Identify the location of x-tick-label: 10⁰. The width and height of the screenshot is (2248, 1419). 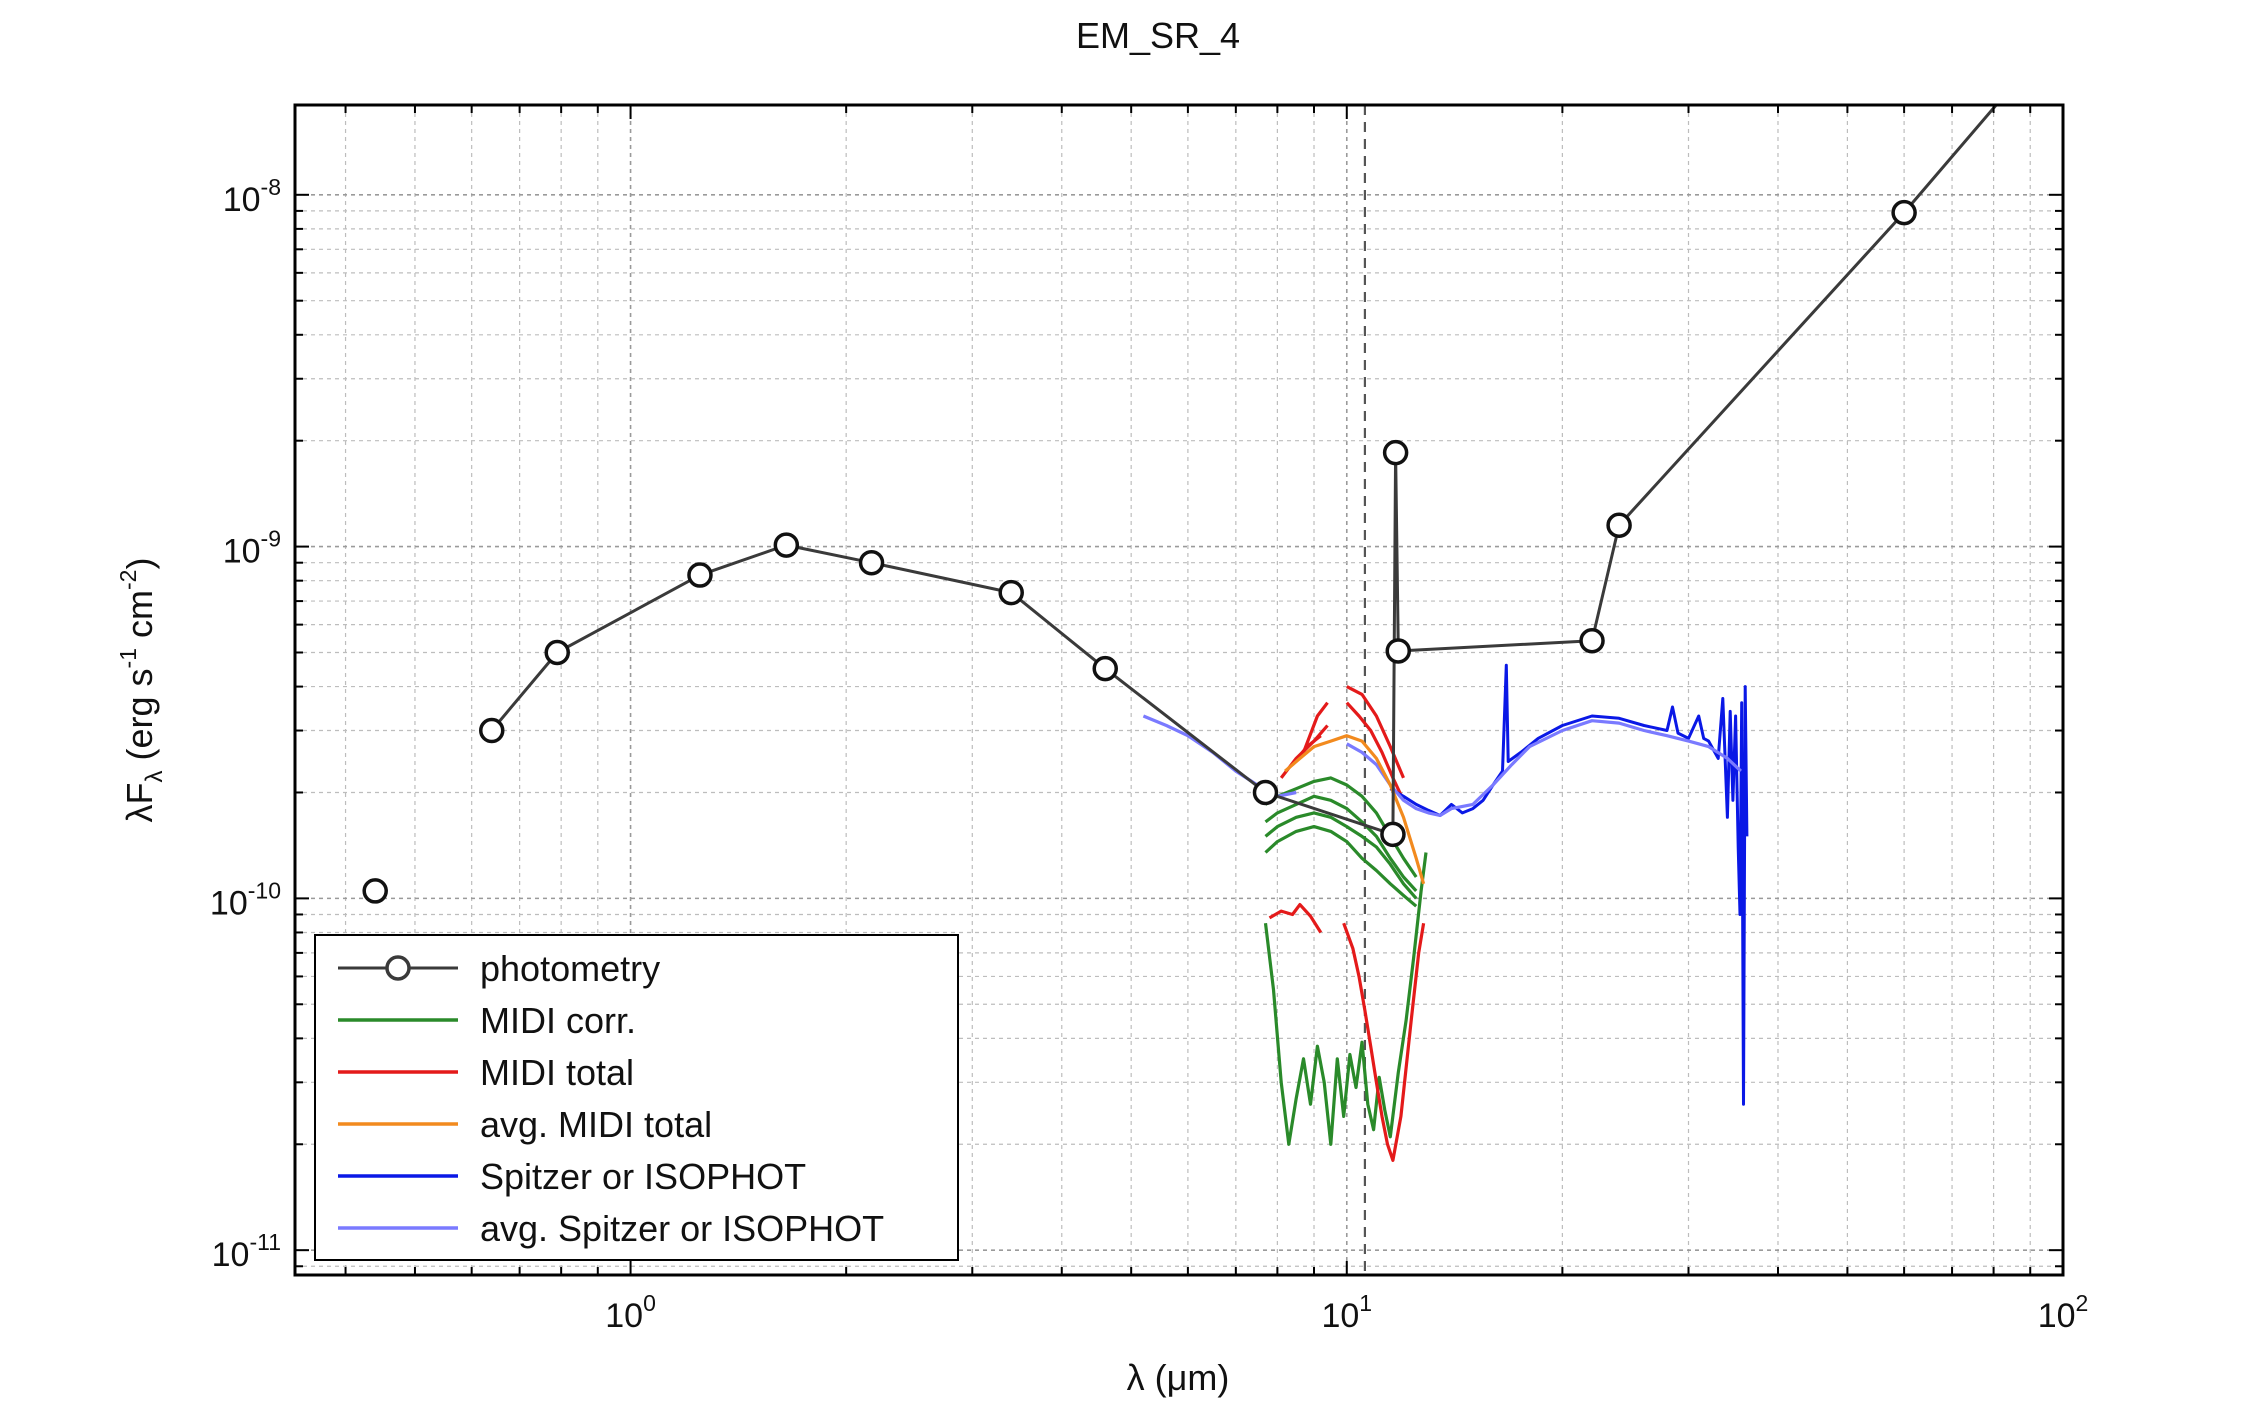
(630, 1312).